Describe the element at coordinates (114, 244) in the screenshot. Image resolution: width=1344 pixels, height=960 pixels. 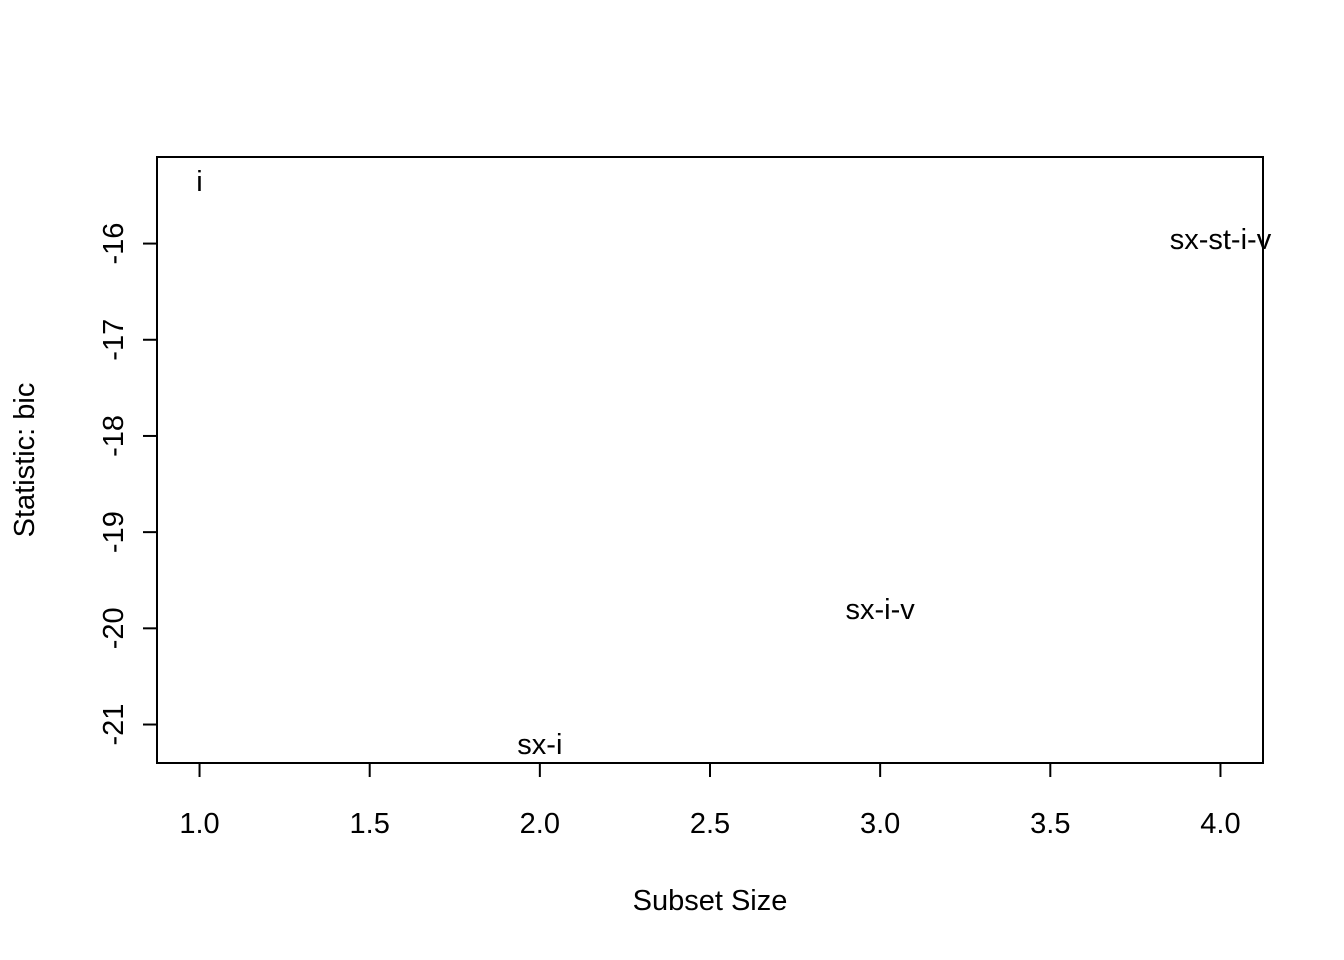
I see `y-tick-label: -16` at that location.